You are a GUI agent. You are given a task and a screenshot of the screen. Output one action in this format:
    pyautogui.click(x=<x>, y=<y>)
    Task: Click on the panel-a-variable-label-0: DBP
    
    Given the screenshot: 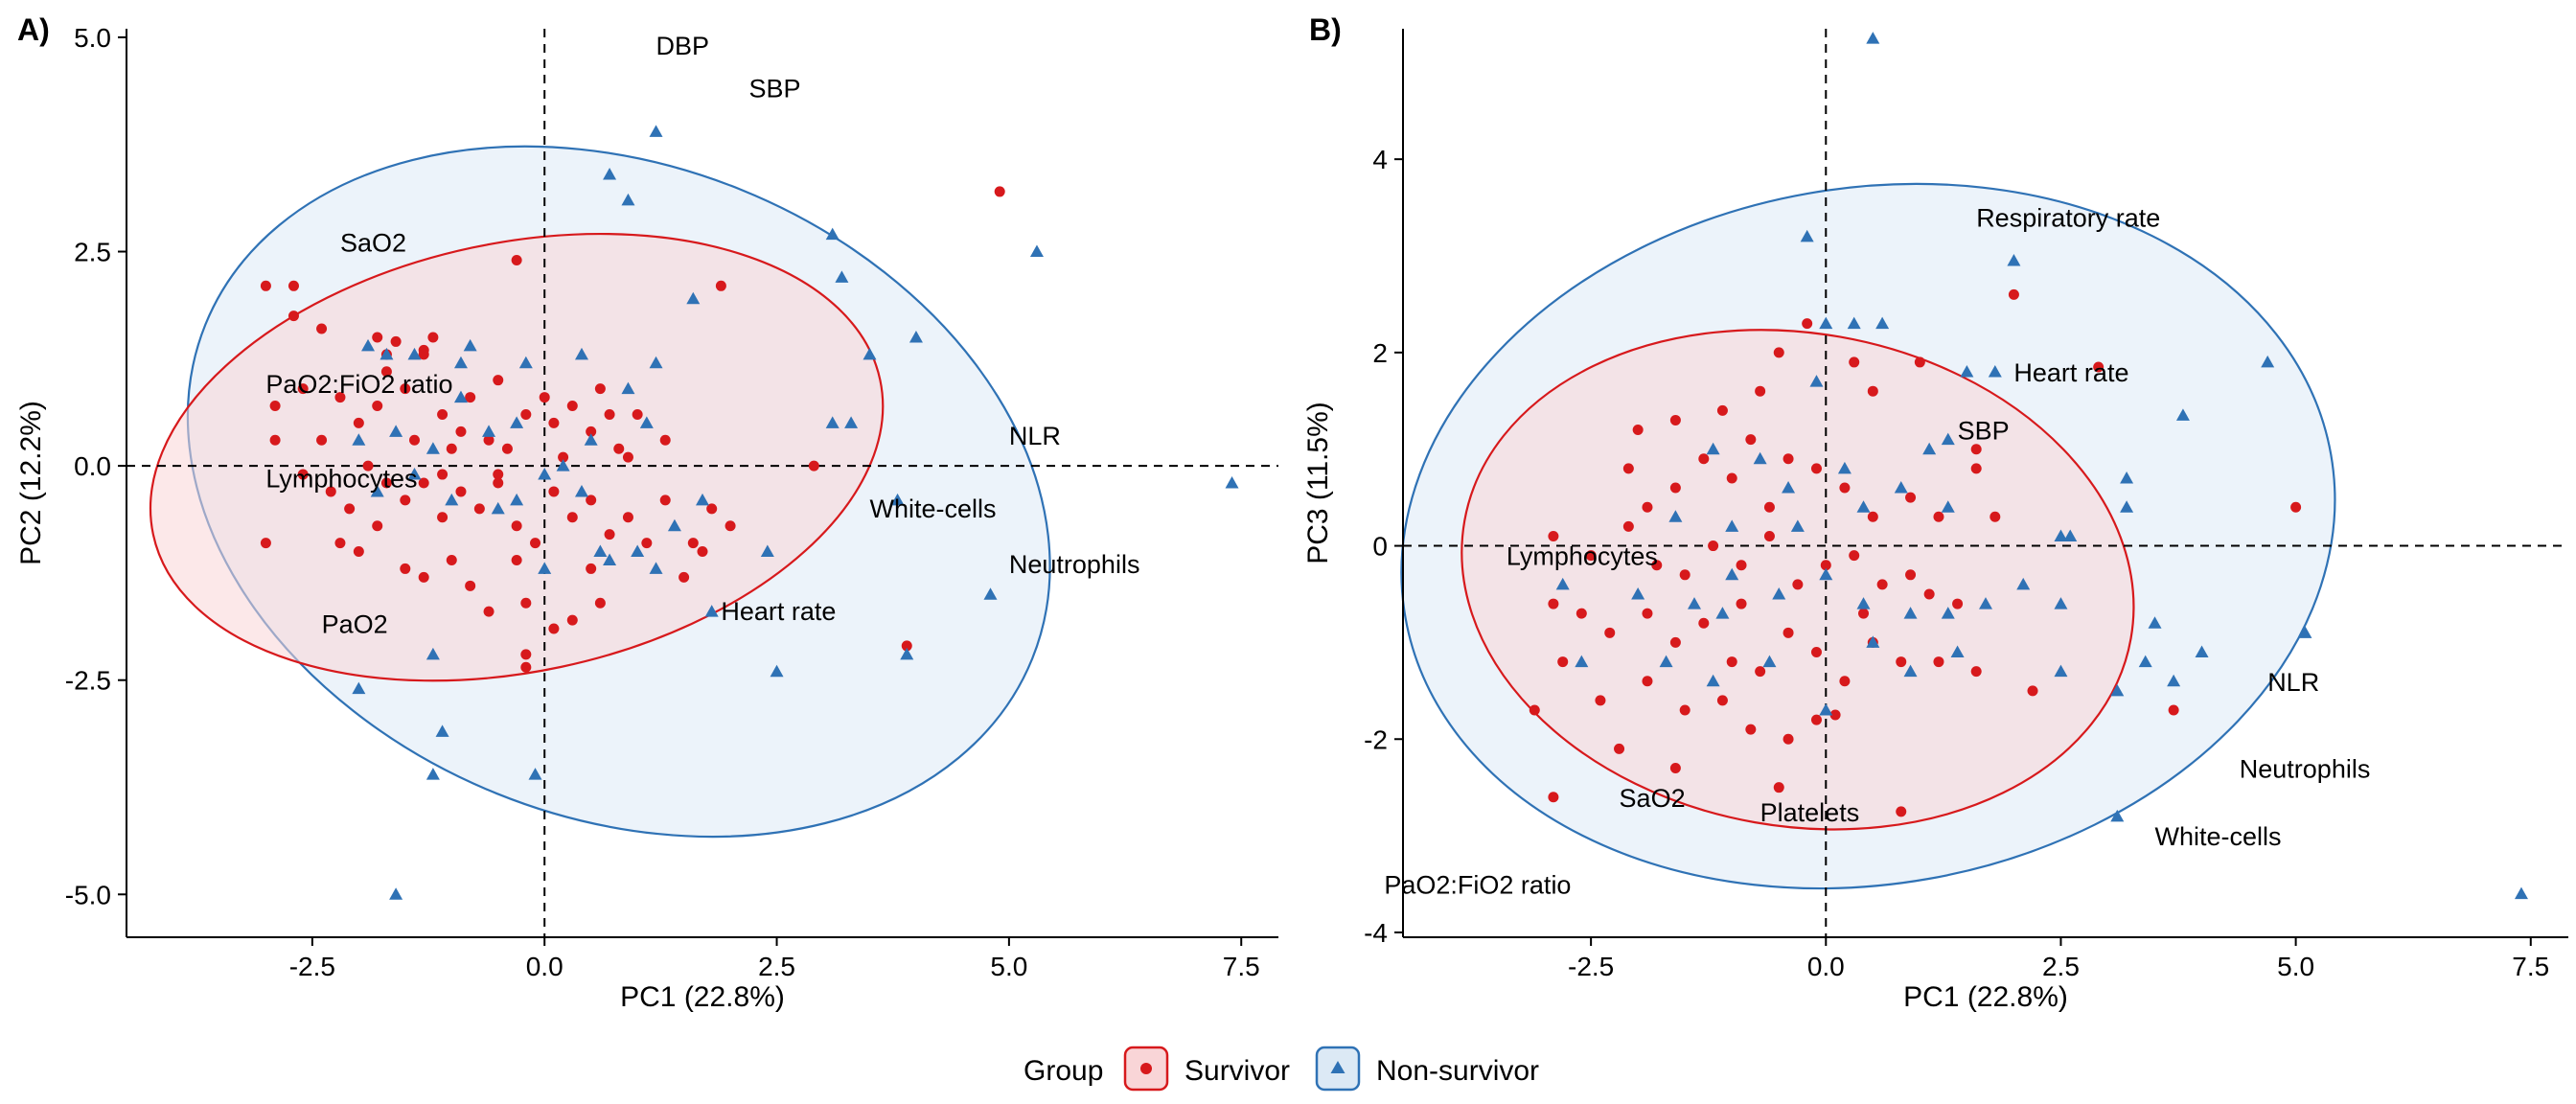 What is the action you would take?
    pyautogui.click(x=683, y=46)
    